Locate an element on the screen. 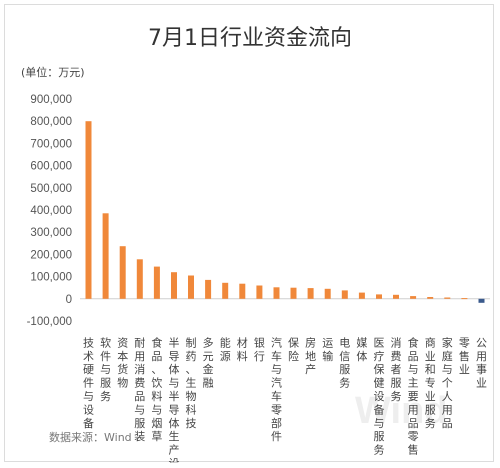 Image resolution: width=500 pixels, height=468 pixels. y-tick-label: 300,000 is located at coordinates (51, 233).